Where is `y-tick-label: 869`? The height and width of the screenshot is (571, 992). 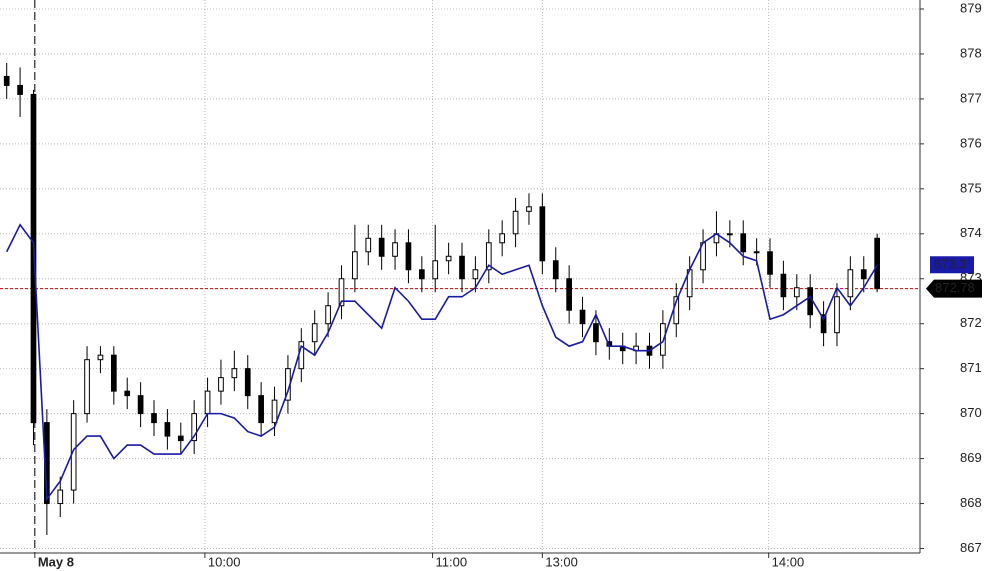 y-tick-label: 869 is located at coordinates (971, 457).